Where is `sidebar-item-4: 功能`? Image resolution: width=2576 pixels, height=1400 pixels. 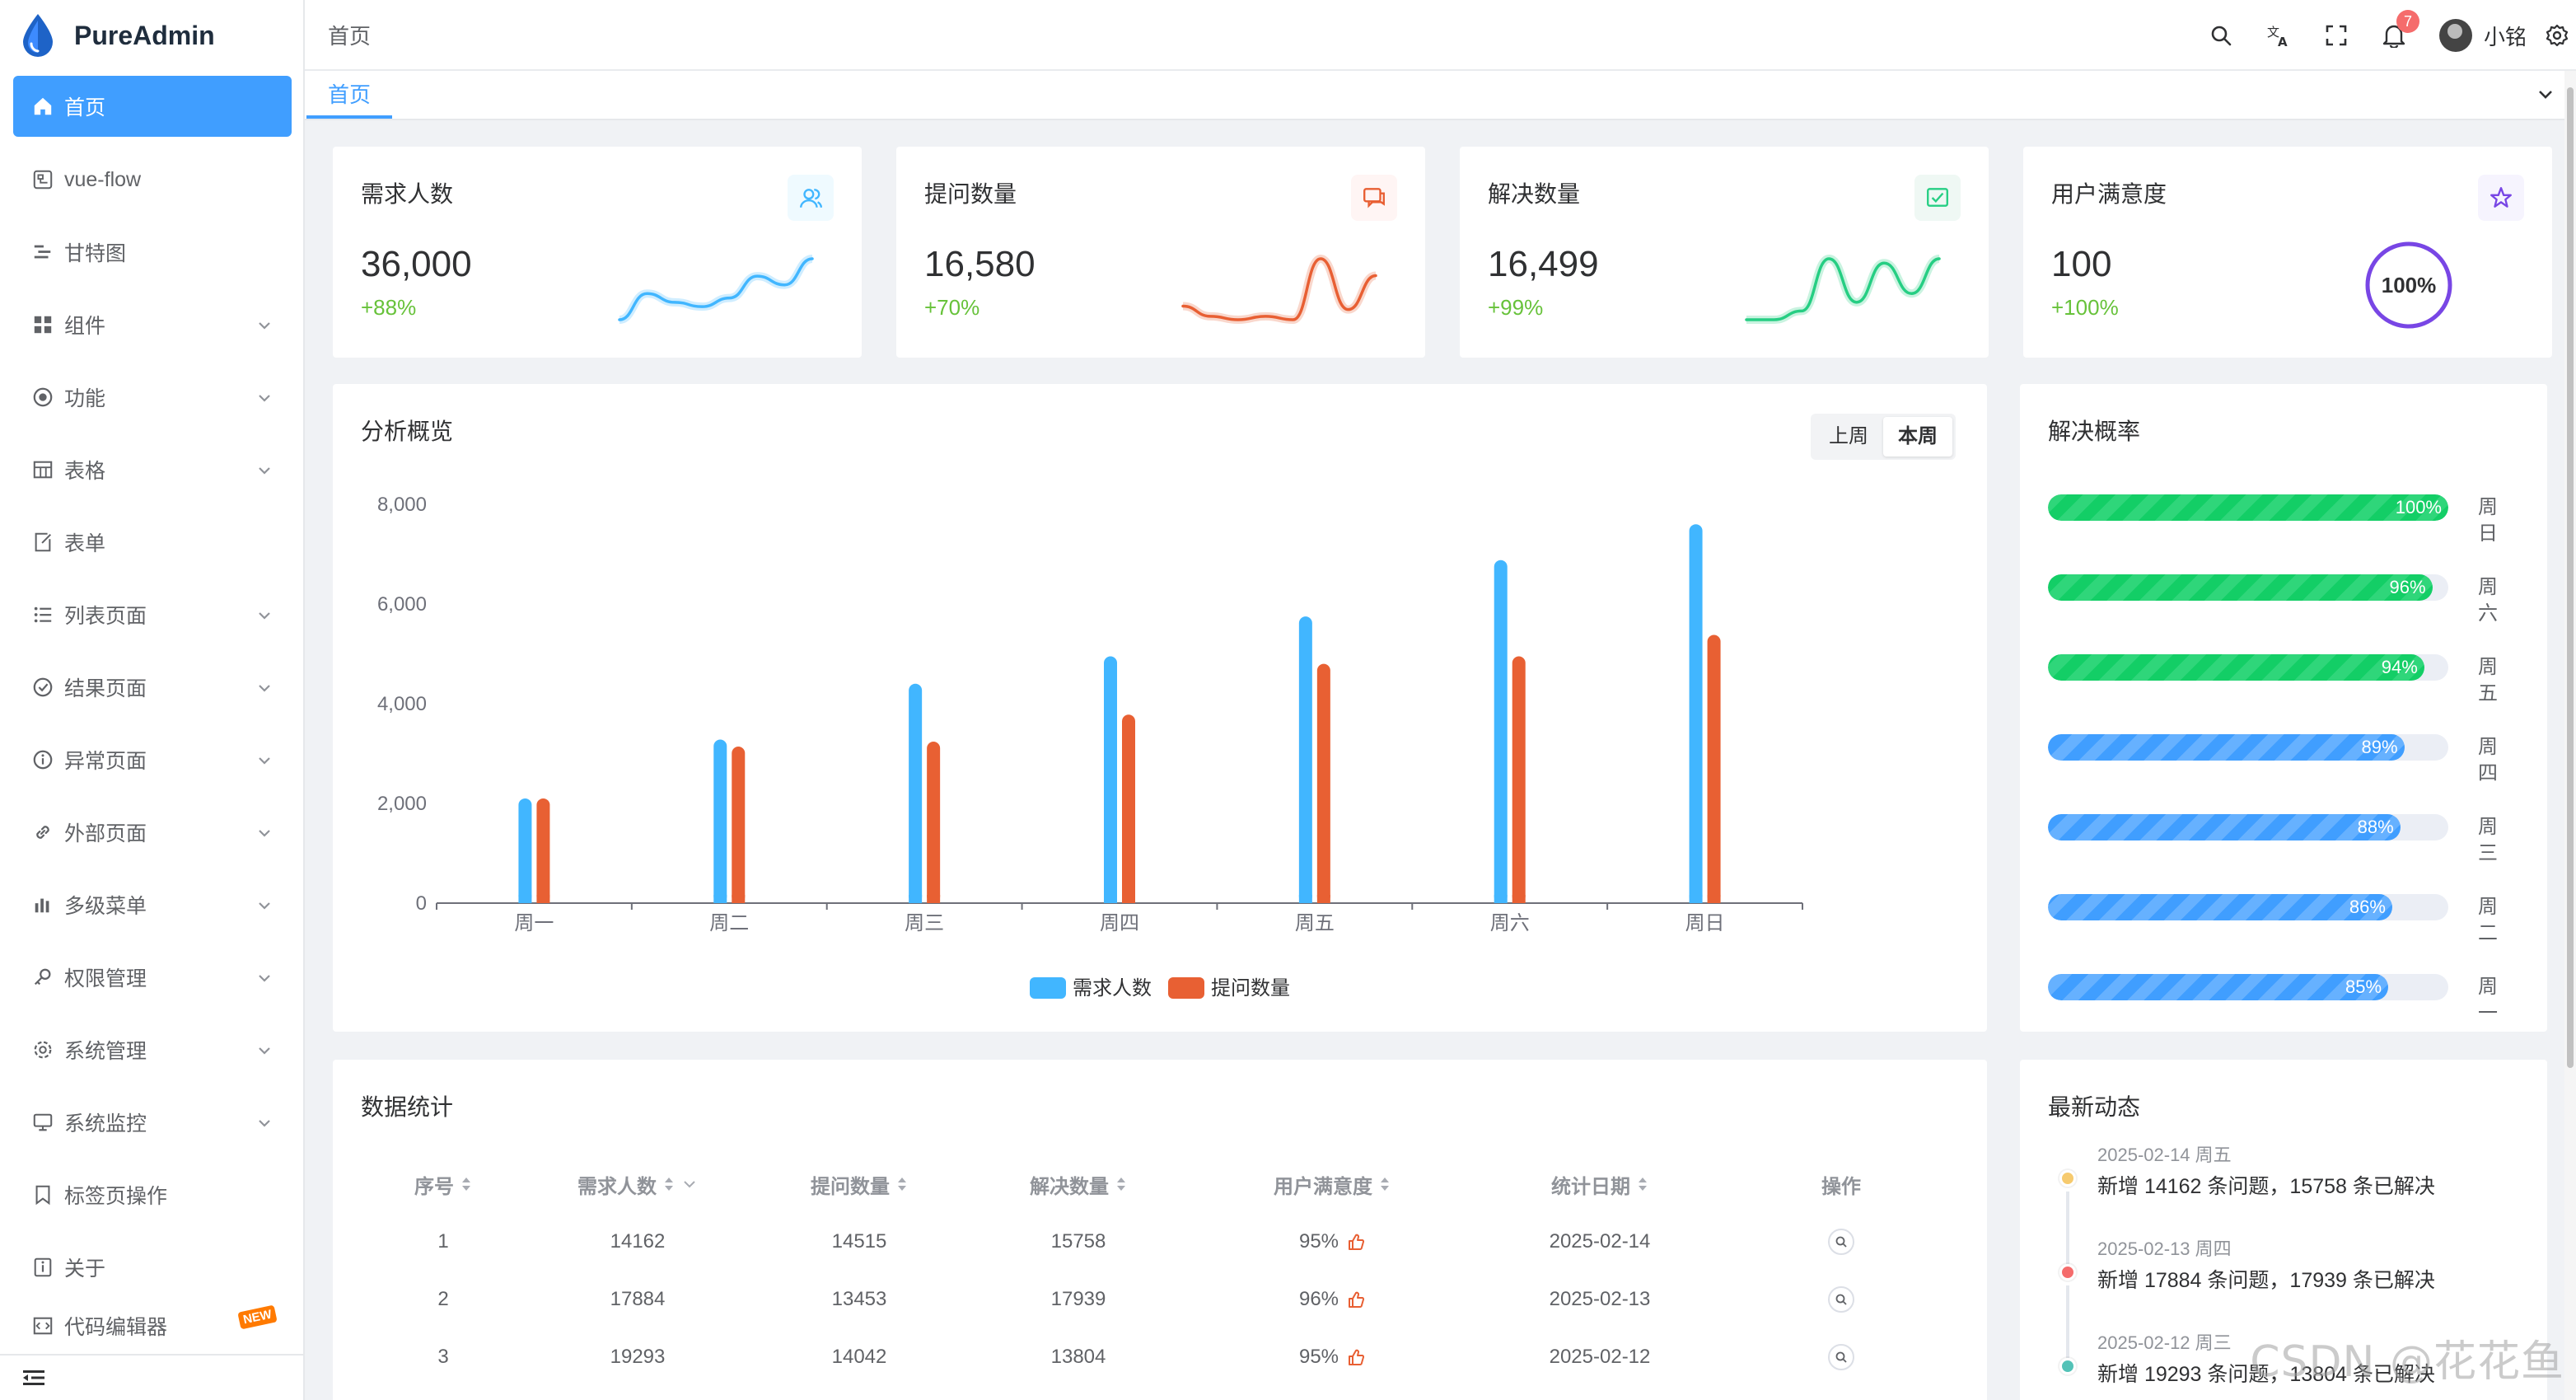
sidebar-item-4: 功能 is located at coordinates (151, 397).